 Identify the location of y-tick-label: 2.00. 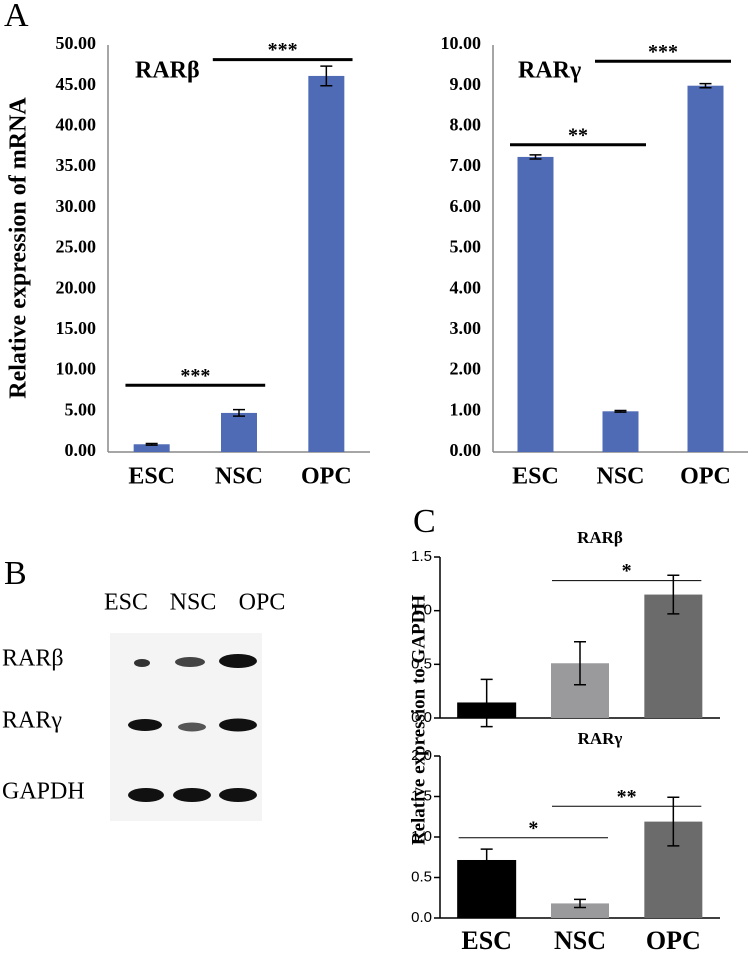
(466, 369).